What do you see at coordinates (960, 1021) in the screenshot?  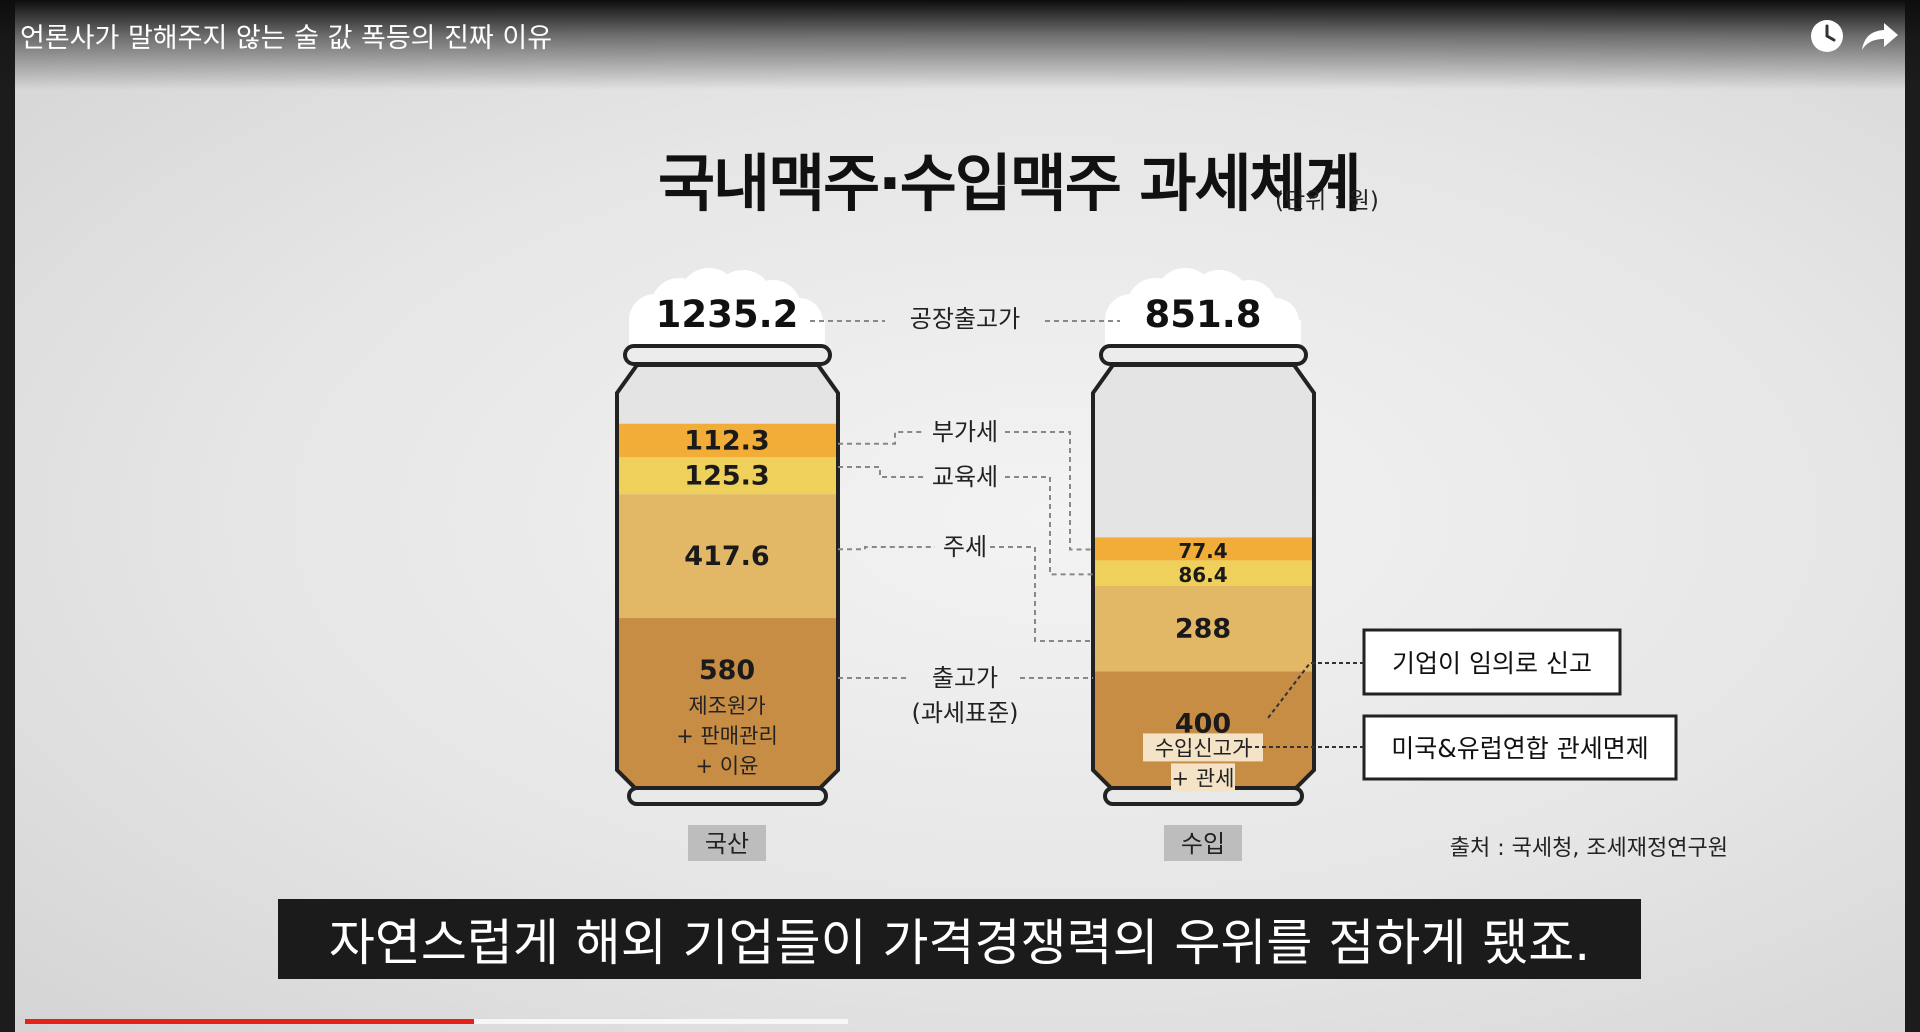 I see `progress-bar` at bounding box center [960, 1021].